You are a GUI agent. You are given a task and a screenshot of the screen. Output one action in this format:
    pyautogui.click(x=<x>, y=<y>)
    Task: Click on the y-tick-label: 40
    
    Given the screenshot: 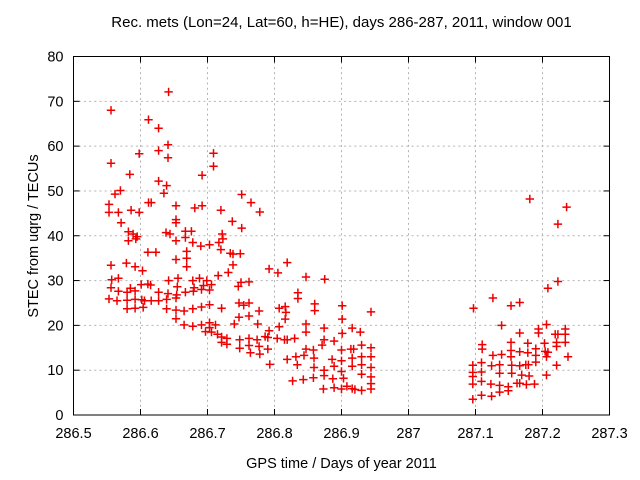 What is the action you would take?
    pyautogui.click(x=55, y=237)
    